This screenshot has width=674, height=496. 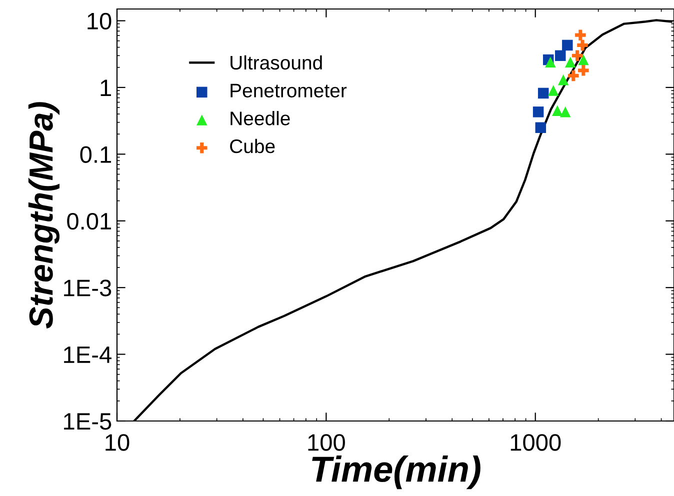 What do you see at coordinates (276, 62) in the screenshot?
I see `legend-label: Ultrasound` at bounding box center [276, 62].